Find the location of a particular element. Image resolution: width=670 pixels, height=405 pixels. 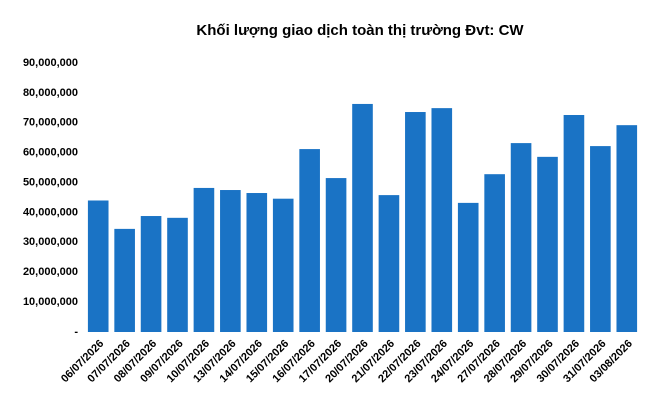

y-tick-label: - is located at coordinates (76, 332).